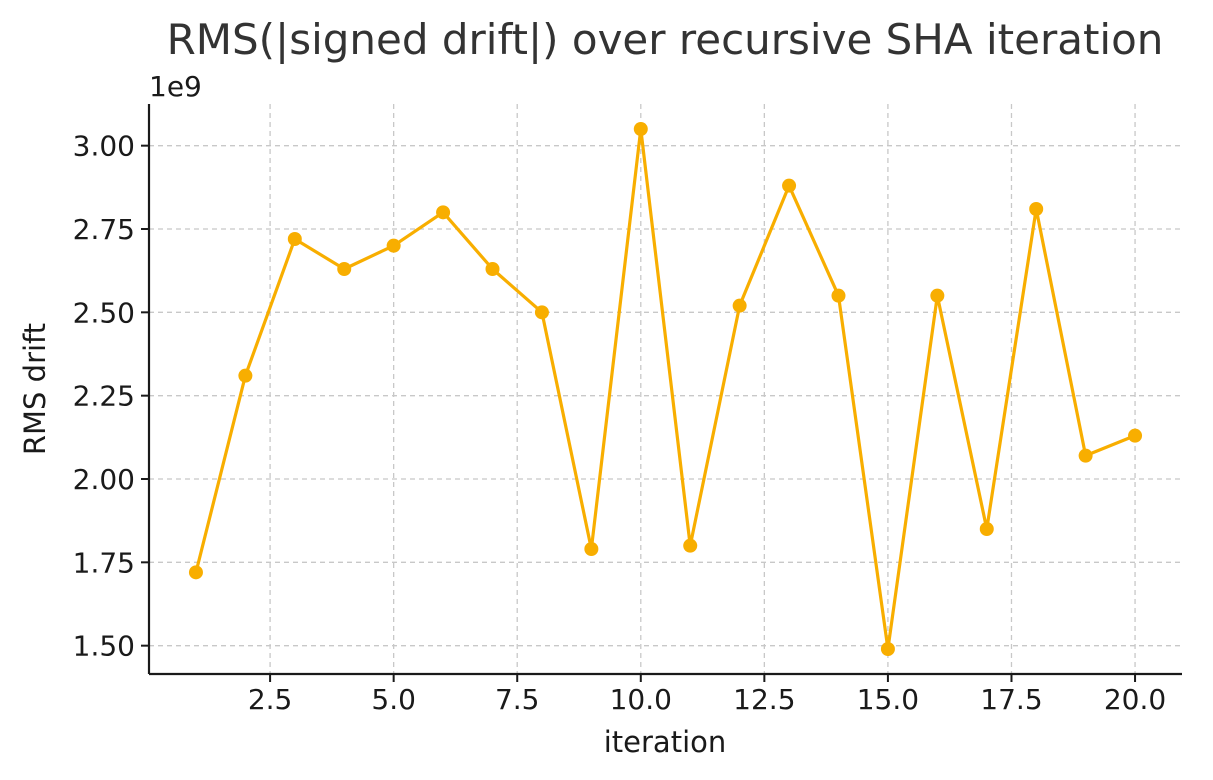  What do you see at coordinates (517, 699) in the screenshot?
I see `x-tick-label: 7.5` at bounding box center [517, 699].